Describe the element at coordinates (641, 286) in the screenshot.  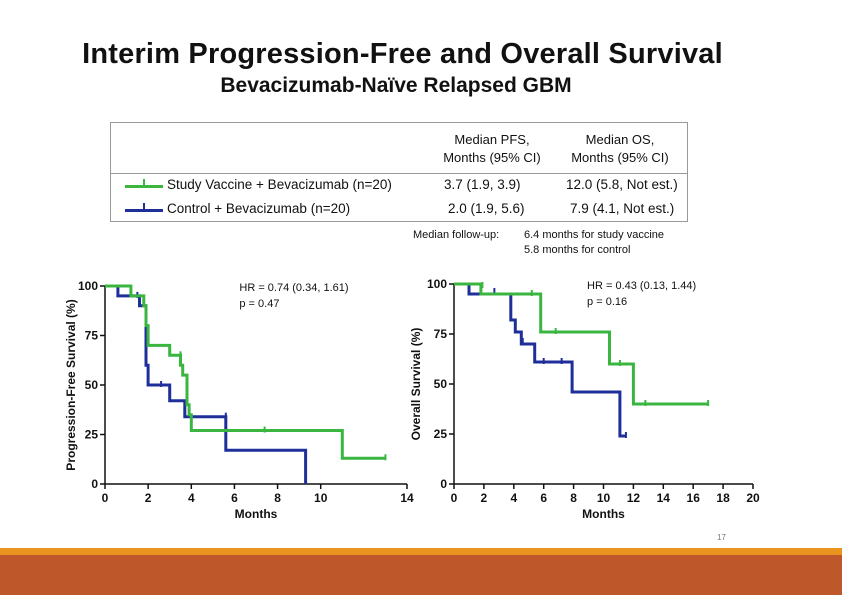
I see `os-hazard-ratio: HR = 0.43 (0.13, 1.44)` at that location.